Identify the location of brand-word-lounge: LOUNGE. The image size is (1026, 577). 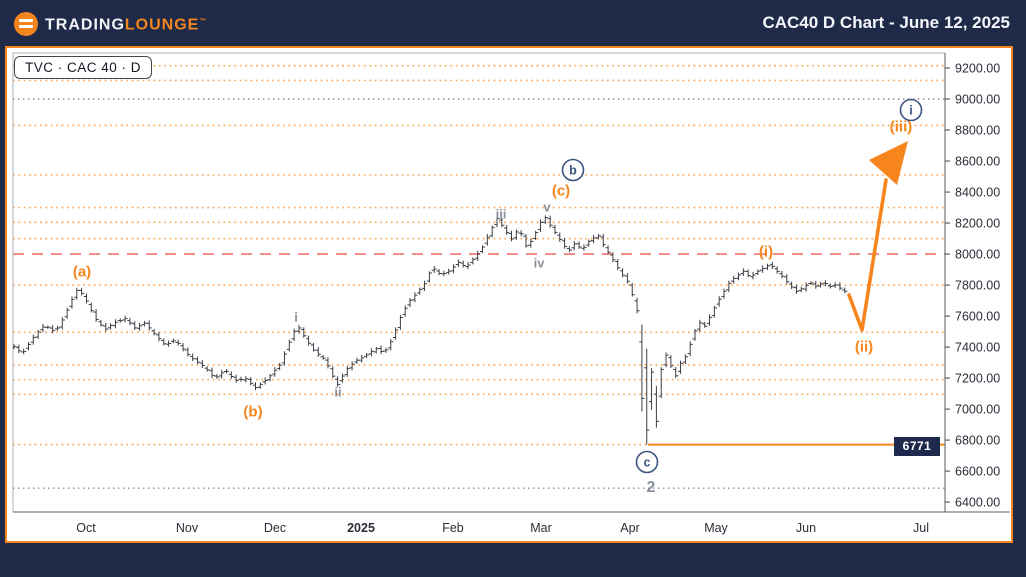
(162, 25).